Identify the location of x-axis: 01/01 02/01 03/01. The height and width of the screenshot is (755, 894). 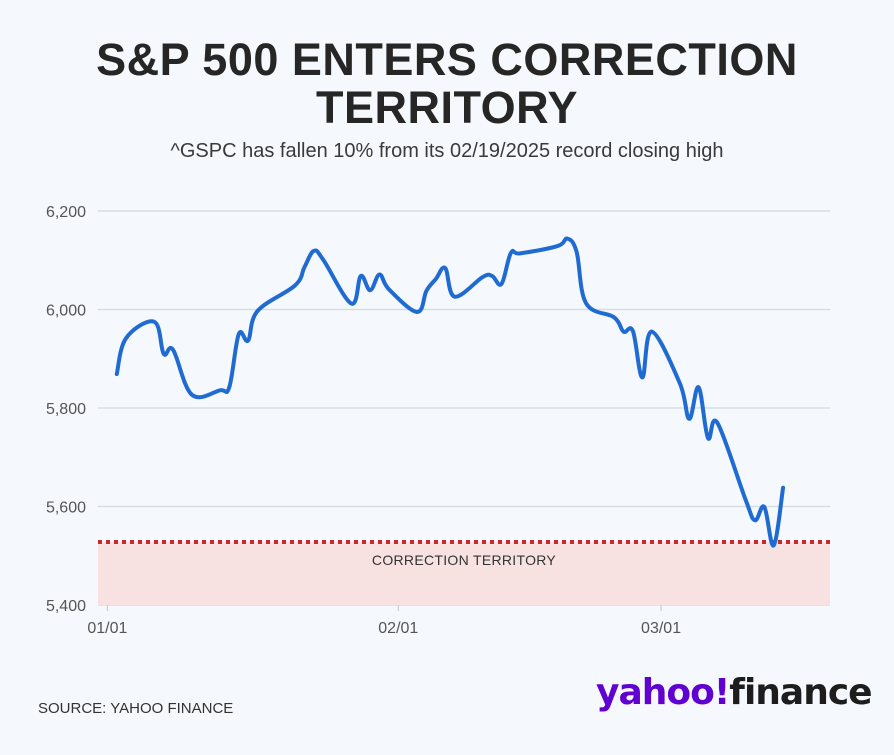
(384, 621).